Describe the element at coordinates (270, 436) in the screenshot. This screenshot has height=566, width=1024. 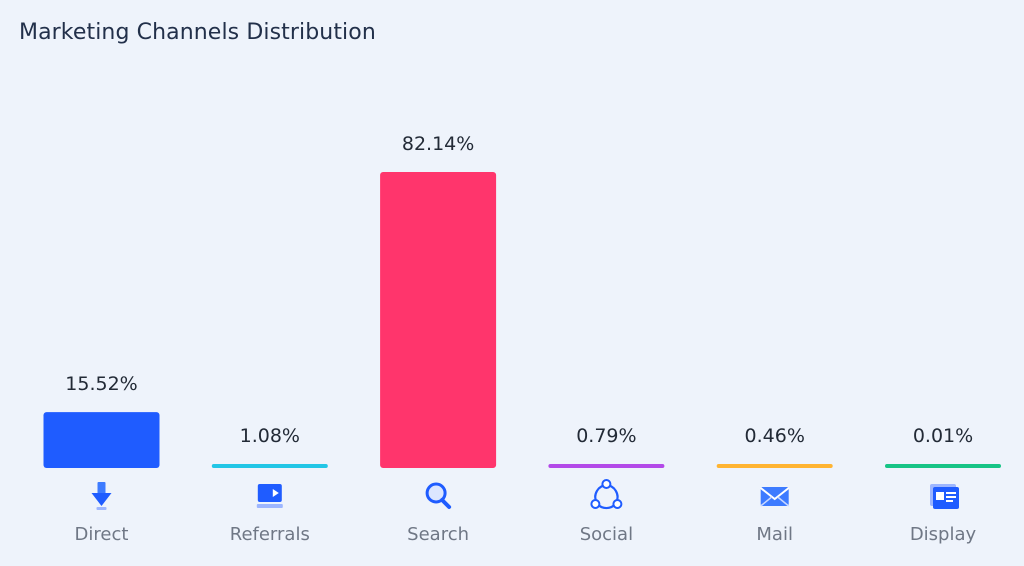
I see `value-label-referrals: 1.08%` at that location.